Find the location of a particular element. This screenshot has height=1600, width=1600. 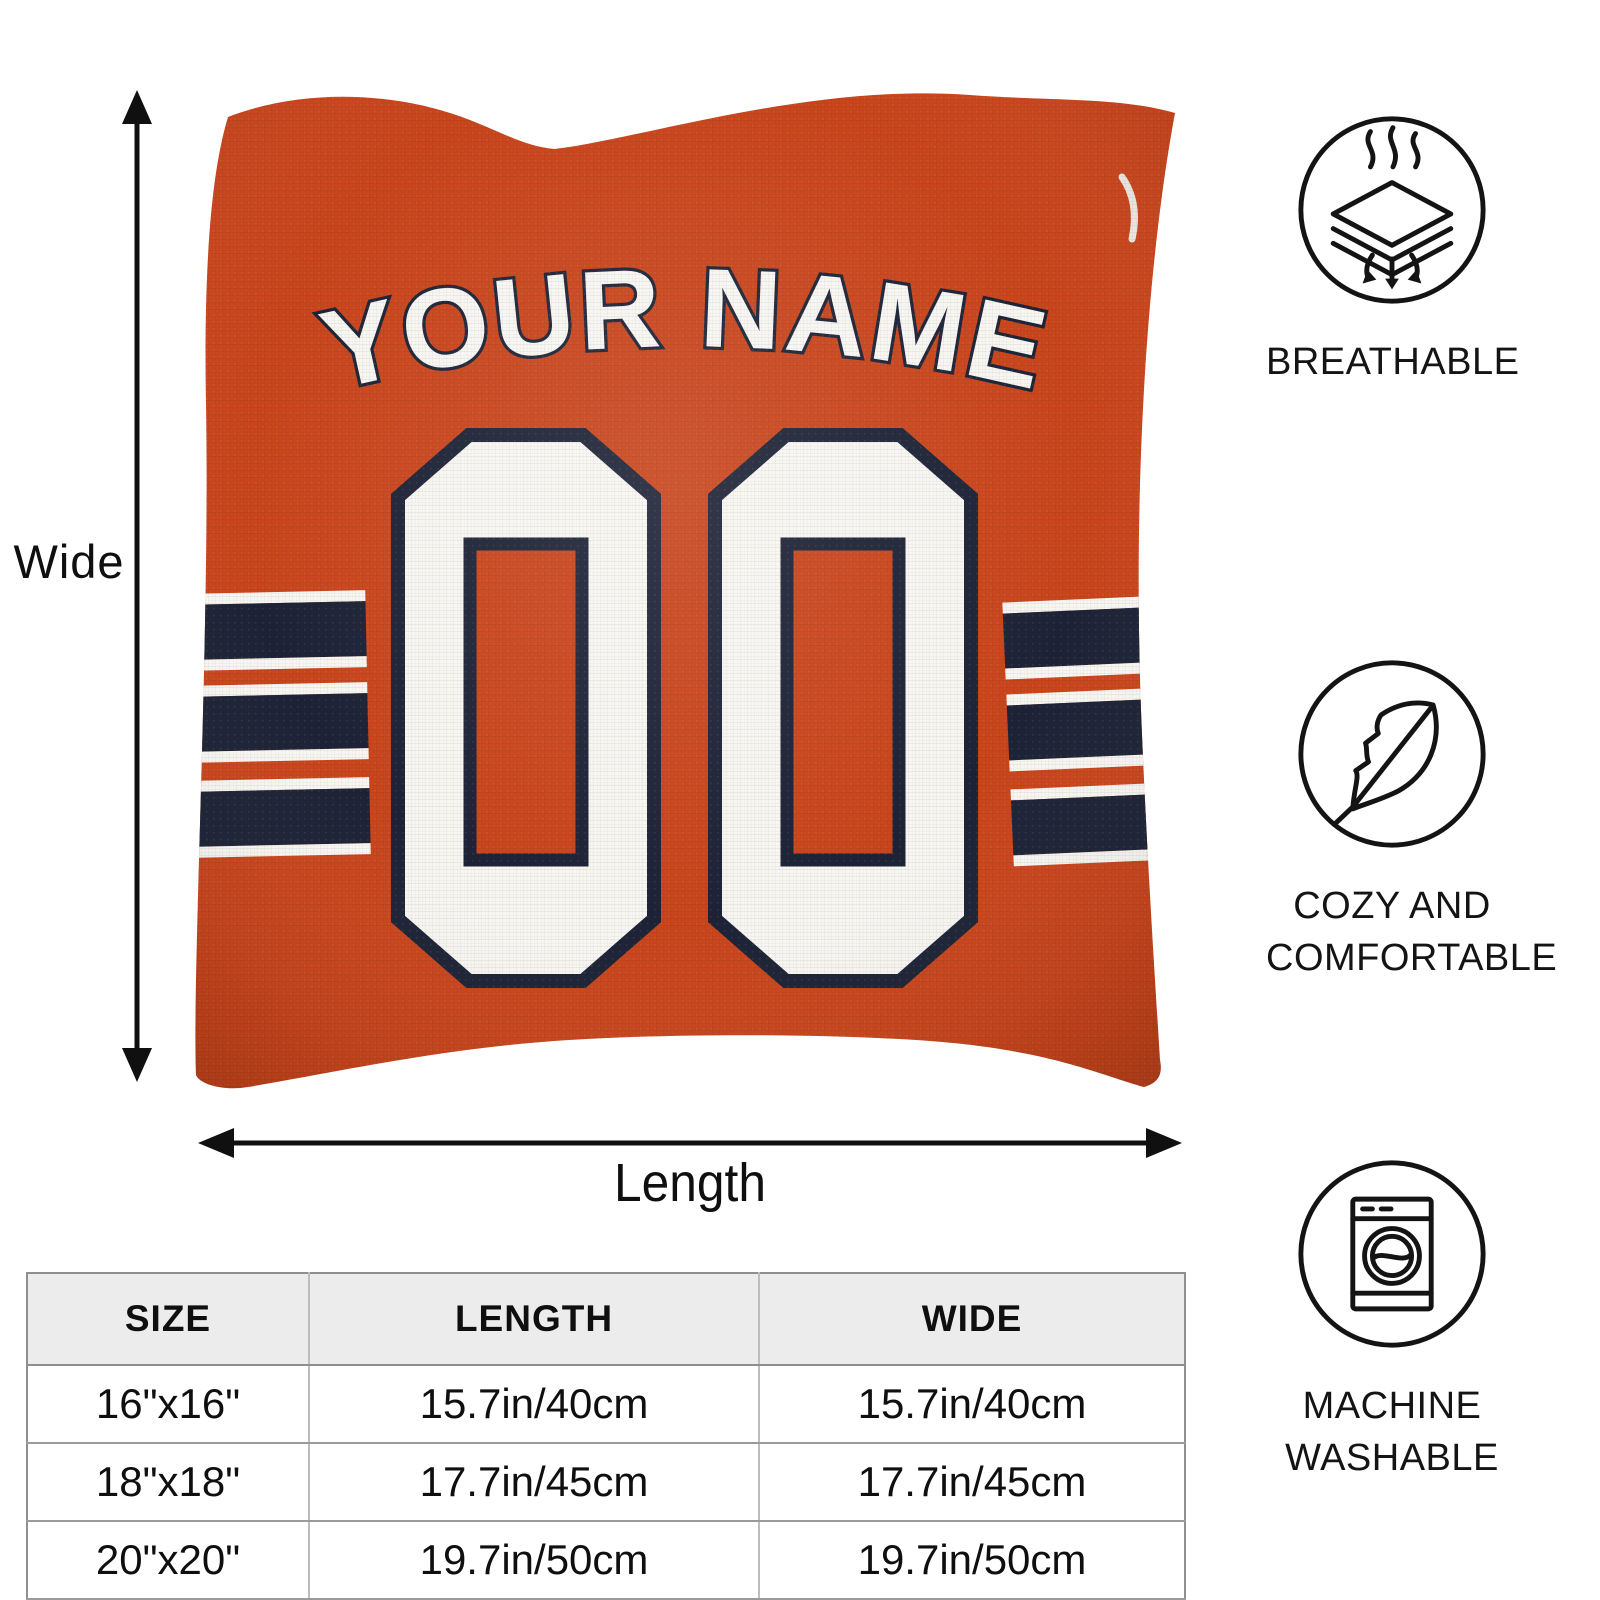

table-header-row: SIZE LENGTH WIDE is located at coordinates (606, 1319).